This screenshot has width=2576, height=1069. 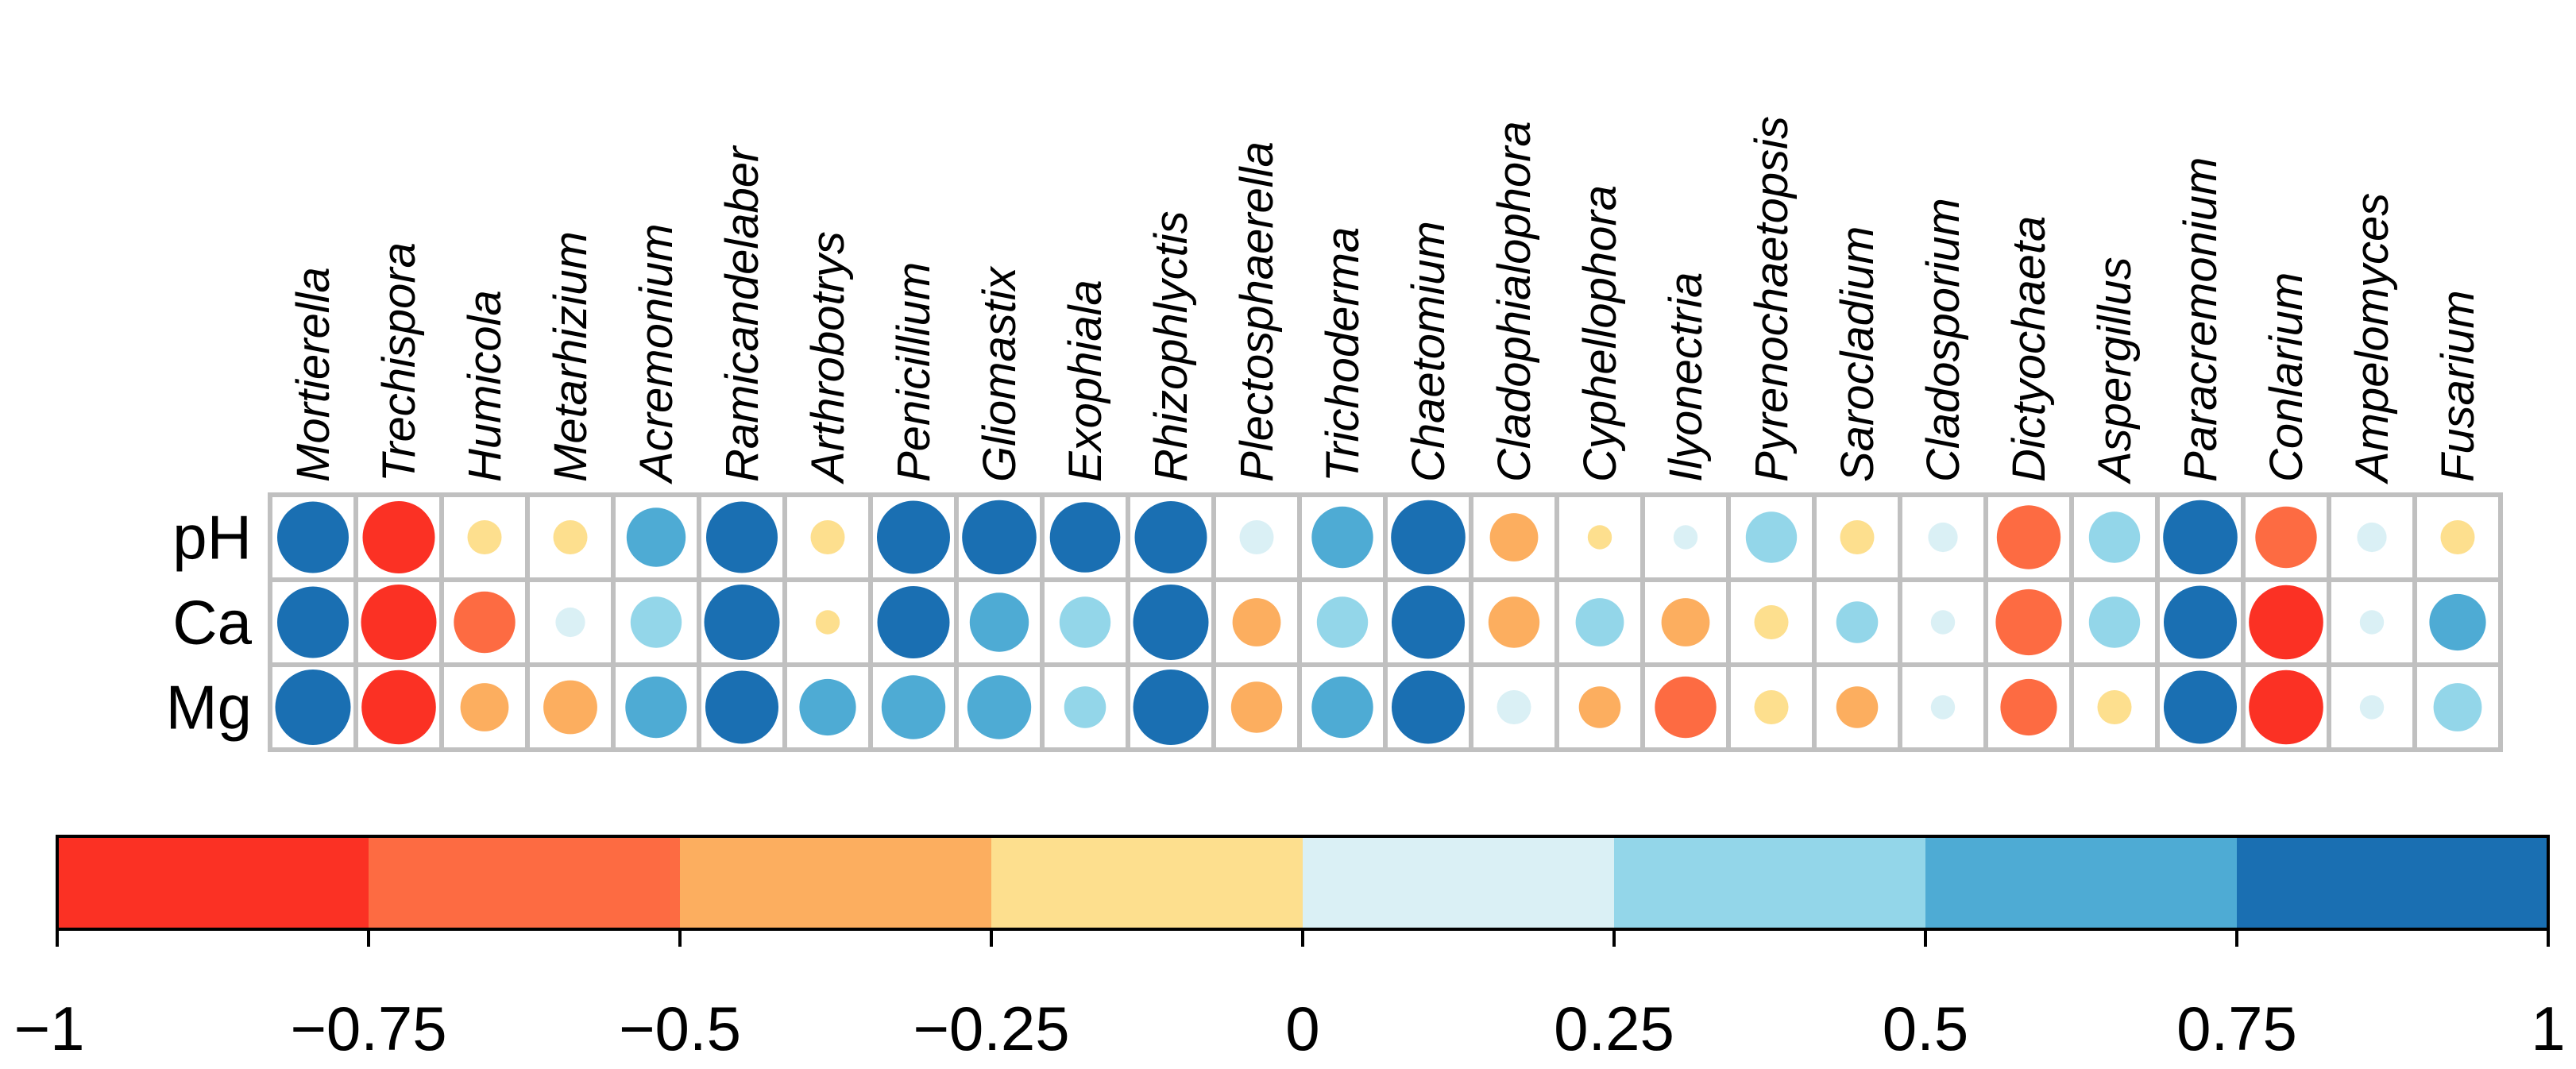 I want to click on colorbar-tick-label: −0.75, so click(x=368, y=1028).